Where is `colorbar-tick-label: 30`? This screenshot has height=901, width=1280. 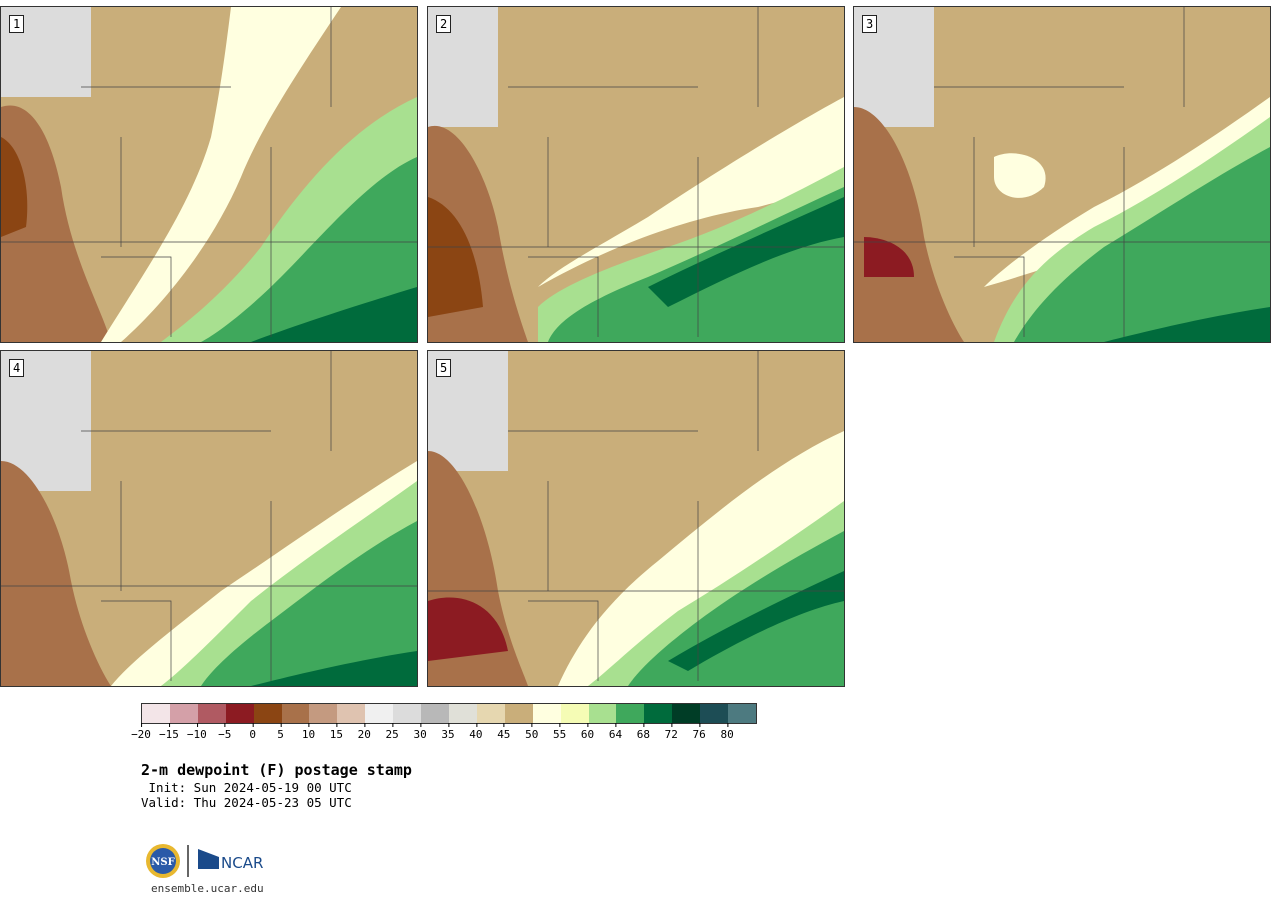 colorbar-tick-label: 30 is located at coordinates (420, 732).